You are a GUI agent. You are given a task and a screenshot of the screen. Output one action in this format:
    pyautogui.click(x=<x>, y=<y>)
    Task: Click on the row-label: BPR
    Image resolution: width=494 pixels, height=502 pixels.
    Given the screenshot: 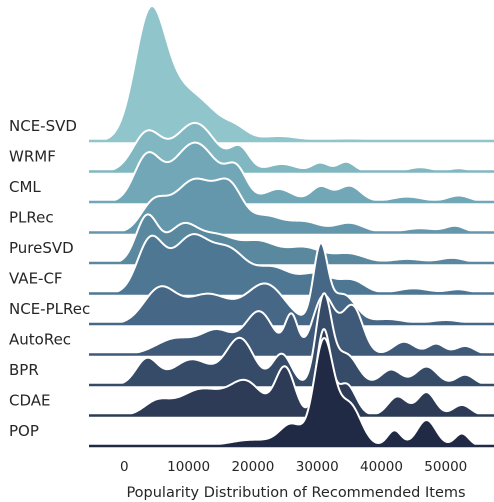 What is the action you would take?
    pyautogui.click(x=24, y=370)
    